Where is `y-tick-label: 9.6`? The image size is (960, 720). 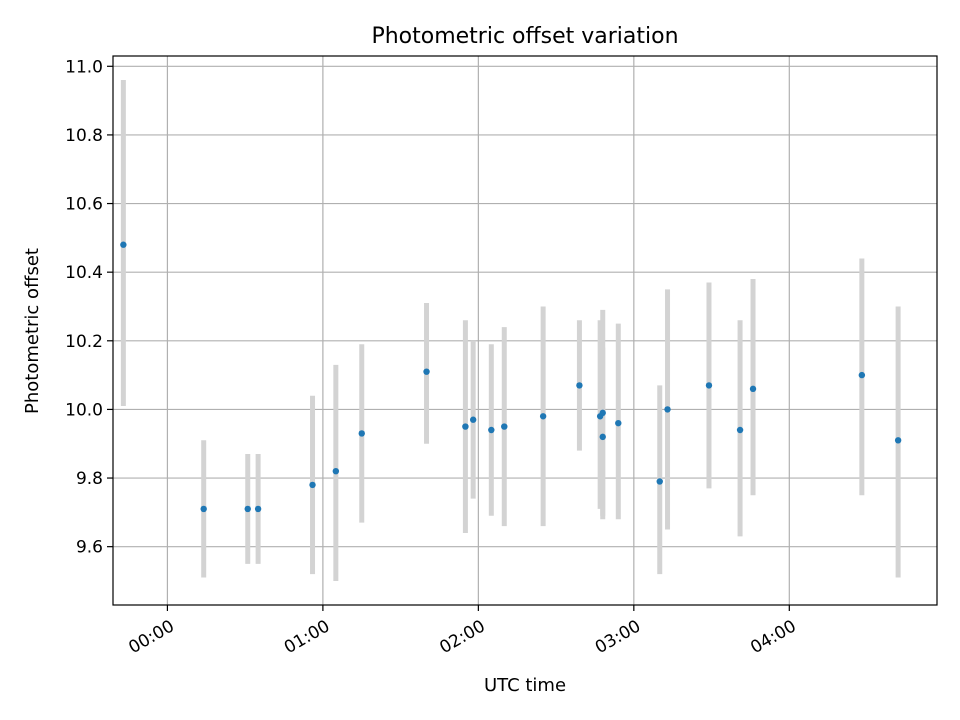 y-tick-label: 9.6 is located at coordinates (89, 548).